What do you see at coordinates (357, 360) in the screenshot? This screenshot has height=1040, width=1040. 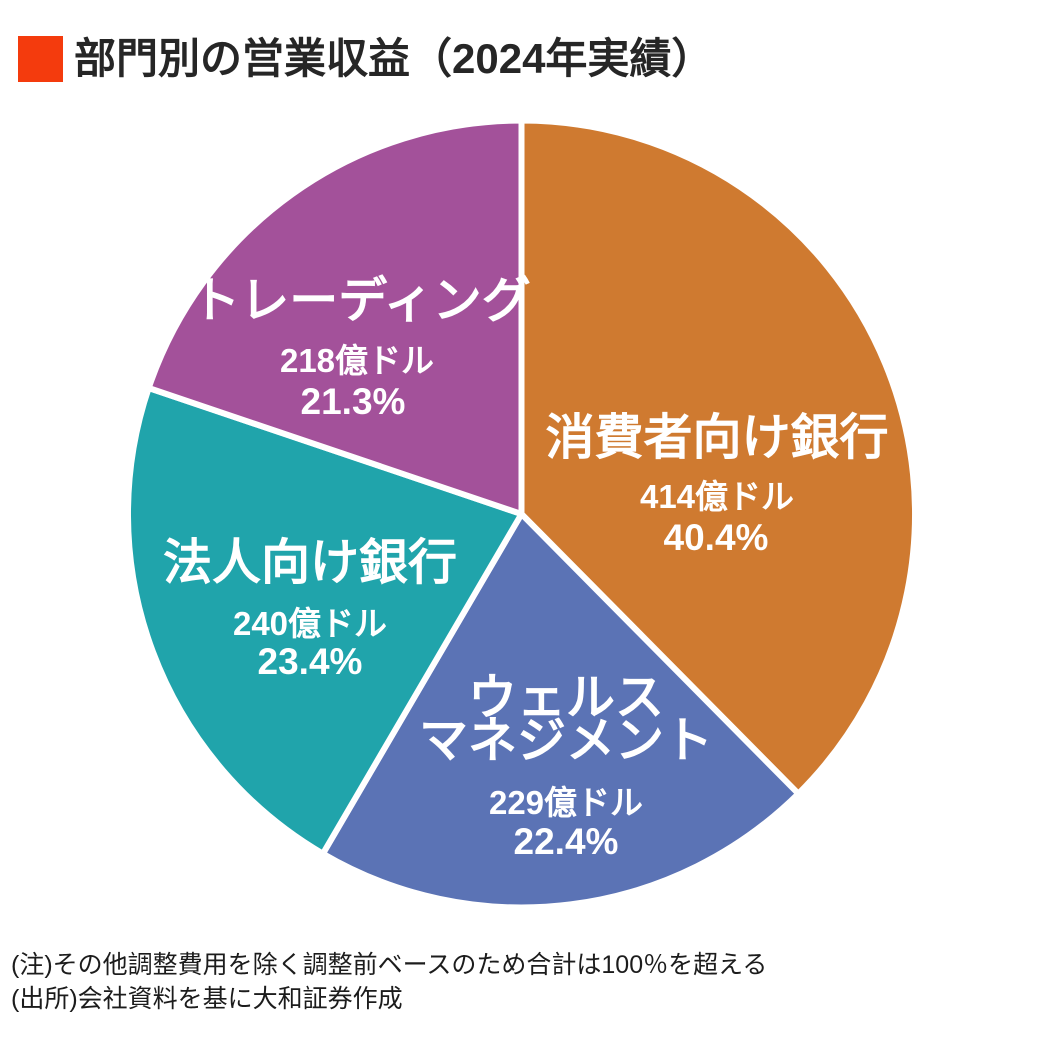 I see `slice-value: 218億ドル` at bounding box center [357, 360].